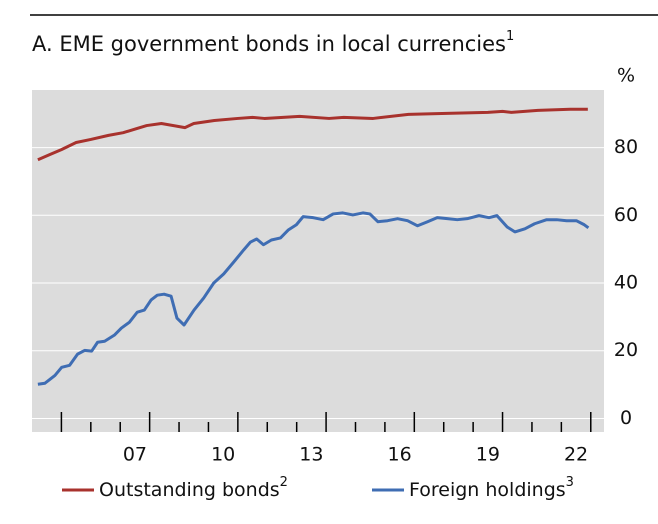  What do you see at coordinates (510, 36) in the screenshot?
I see `title-note: 1` at bounding box center [510, 36].